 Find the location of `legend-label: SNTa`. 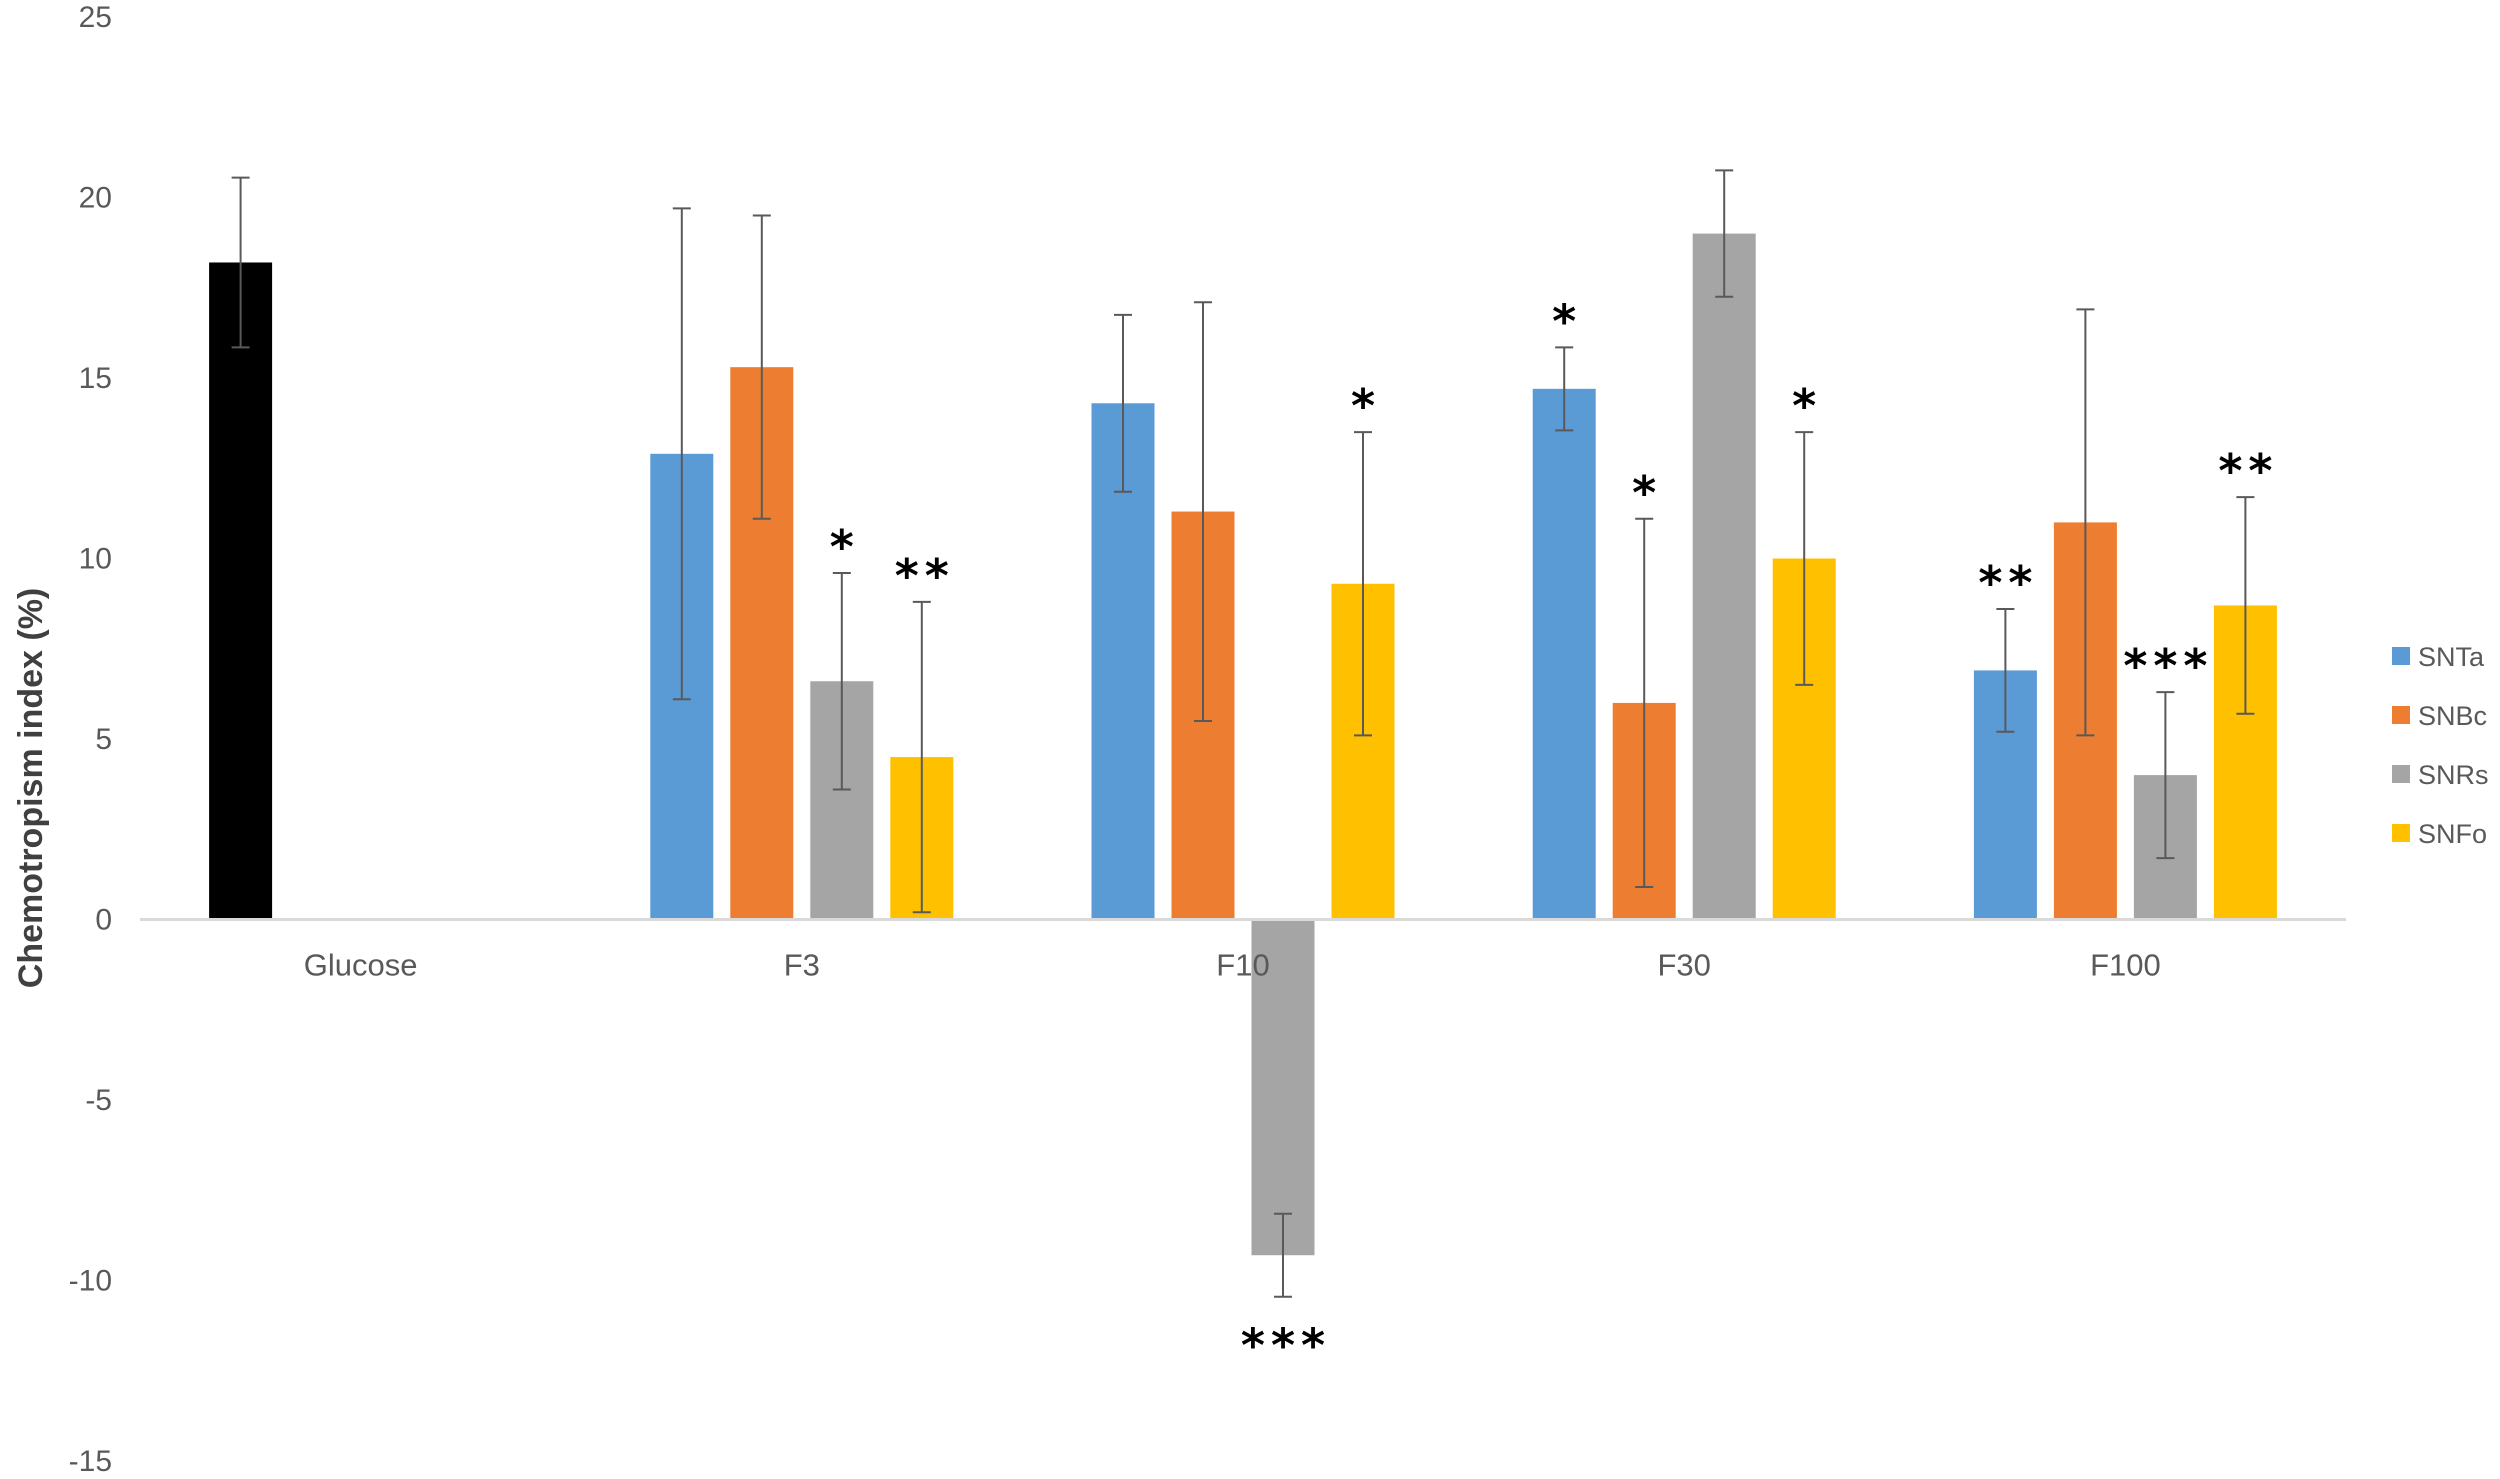

legend-label: SNTa is located at coordinates (2451, 657).